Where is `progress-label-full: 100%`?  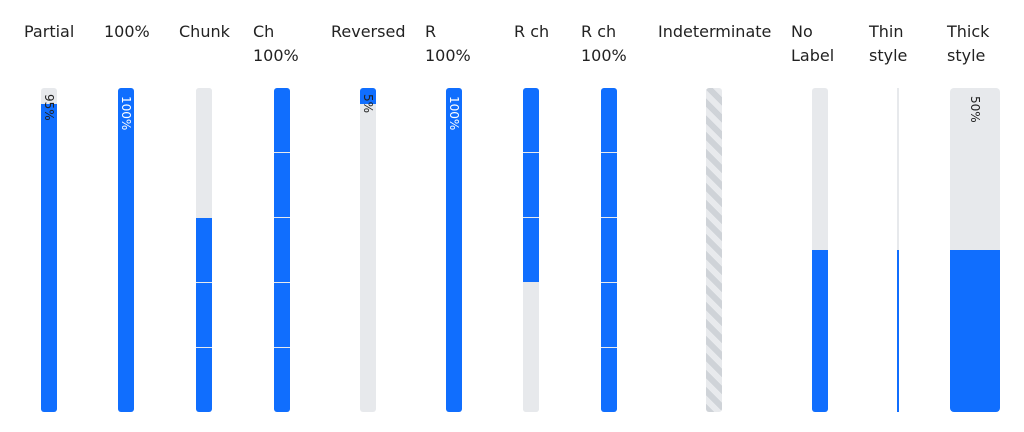
progress-label-full: 100% is located at coordinates (127, 32).